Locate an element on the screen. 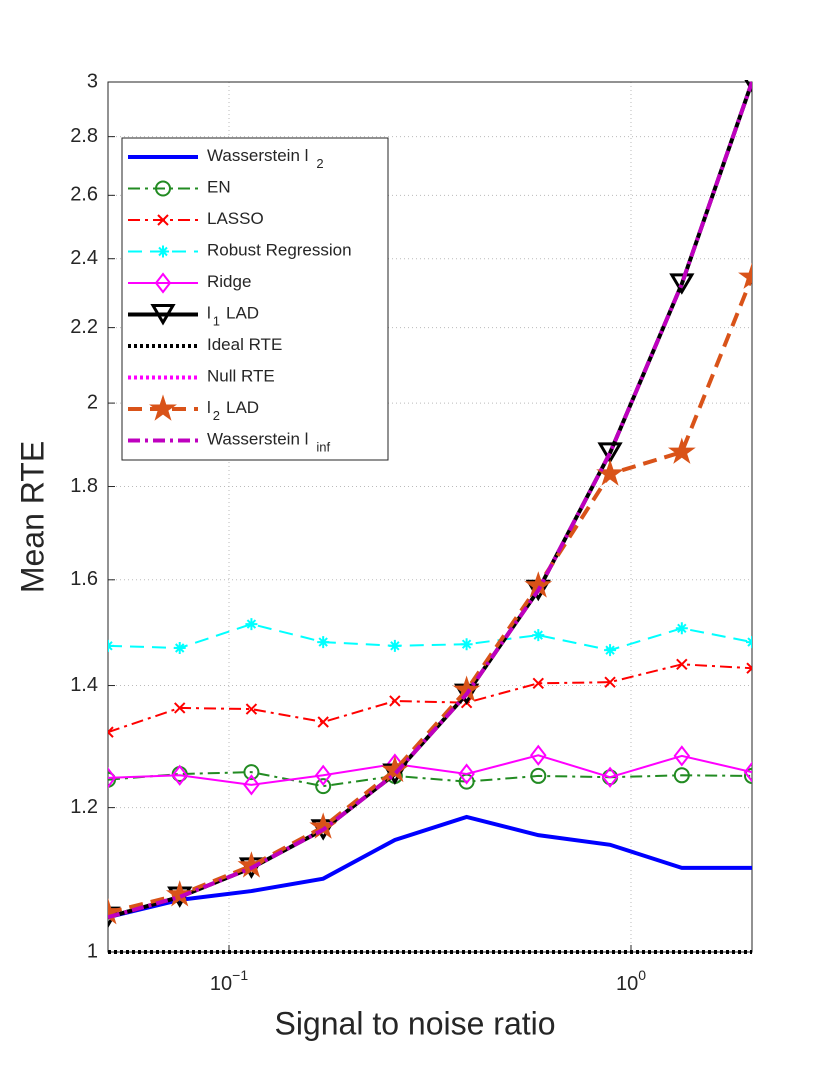 This screenshot has width=830, height=1075. legend-sub: 1 is located at coordinates (216, 321).